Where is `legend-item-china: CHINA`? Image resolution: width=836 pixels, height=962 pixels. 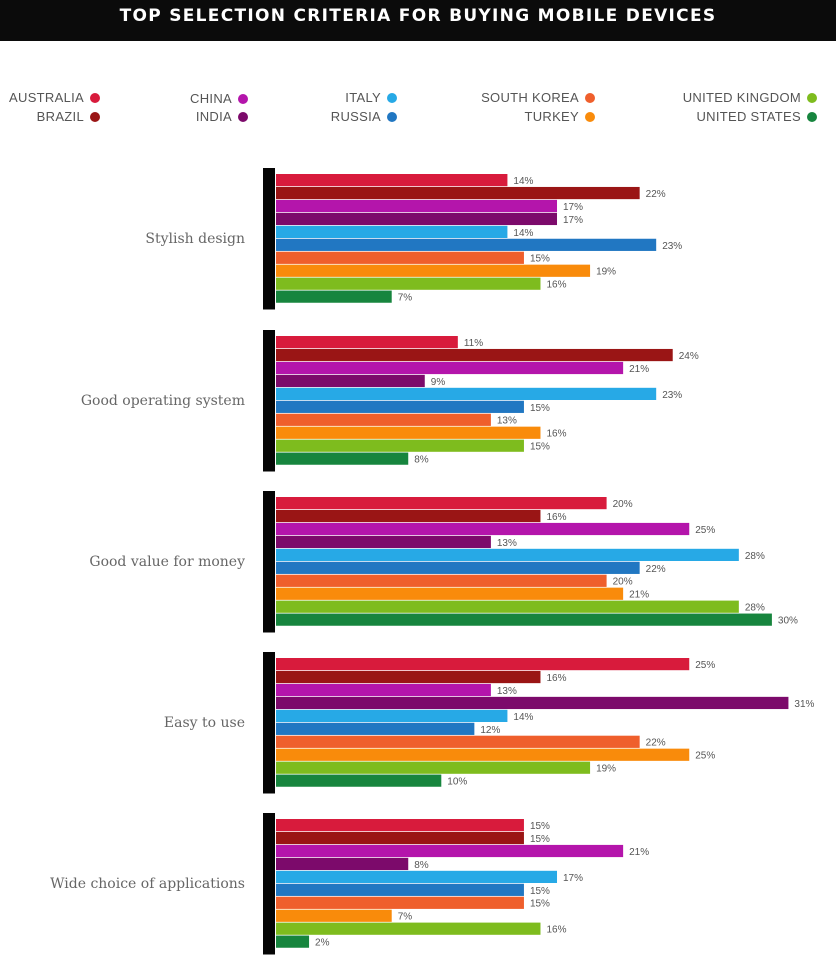 legend-item-china: CHINA is located at coordinates (219, 98).